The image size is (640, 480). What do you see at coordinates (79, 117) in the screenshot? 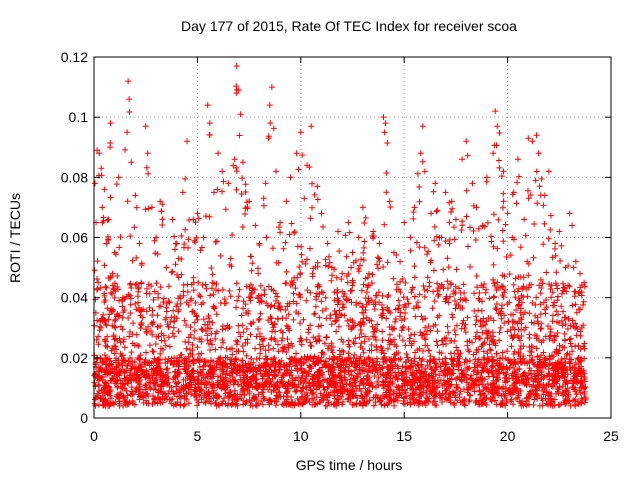
I see `y-tick-label: 0.1` at bounding box center [79, 117].